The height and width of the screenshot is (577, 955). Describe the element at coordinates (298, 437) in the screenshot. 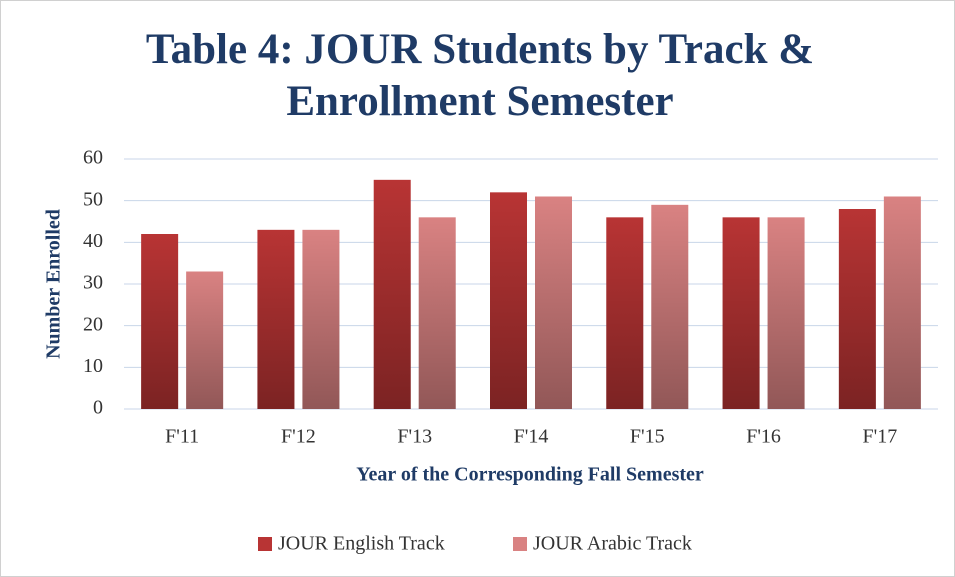

I see `x-tick-label: F'12` at that location.